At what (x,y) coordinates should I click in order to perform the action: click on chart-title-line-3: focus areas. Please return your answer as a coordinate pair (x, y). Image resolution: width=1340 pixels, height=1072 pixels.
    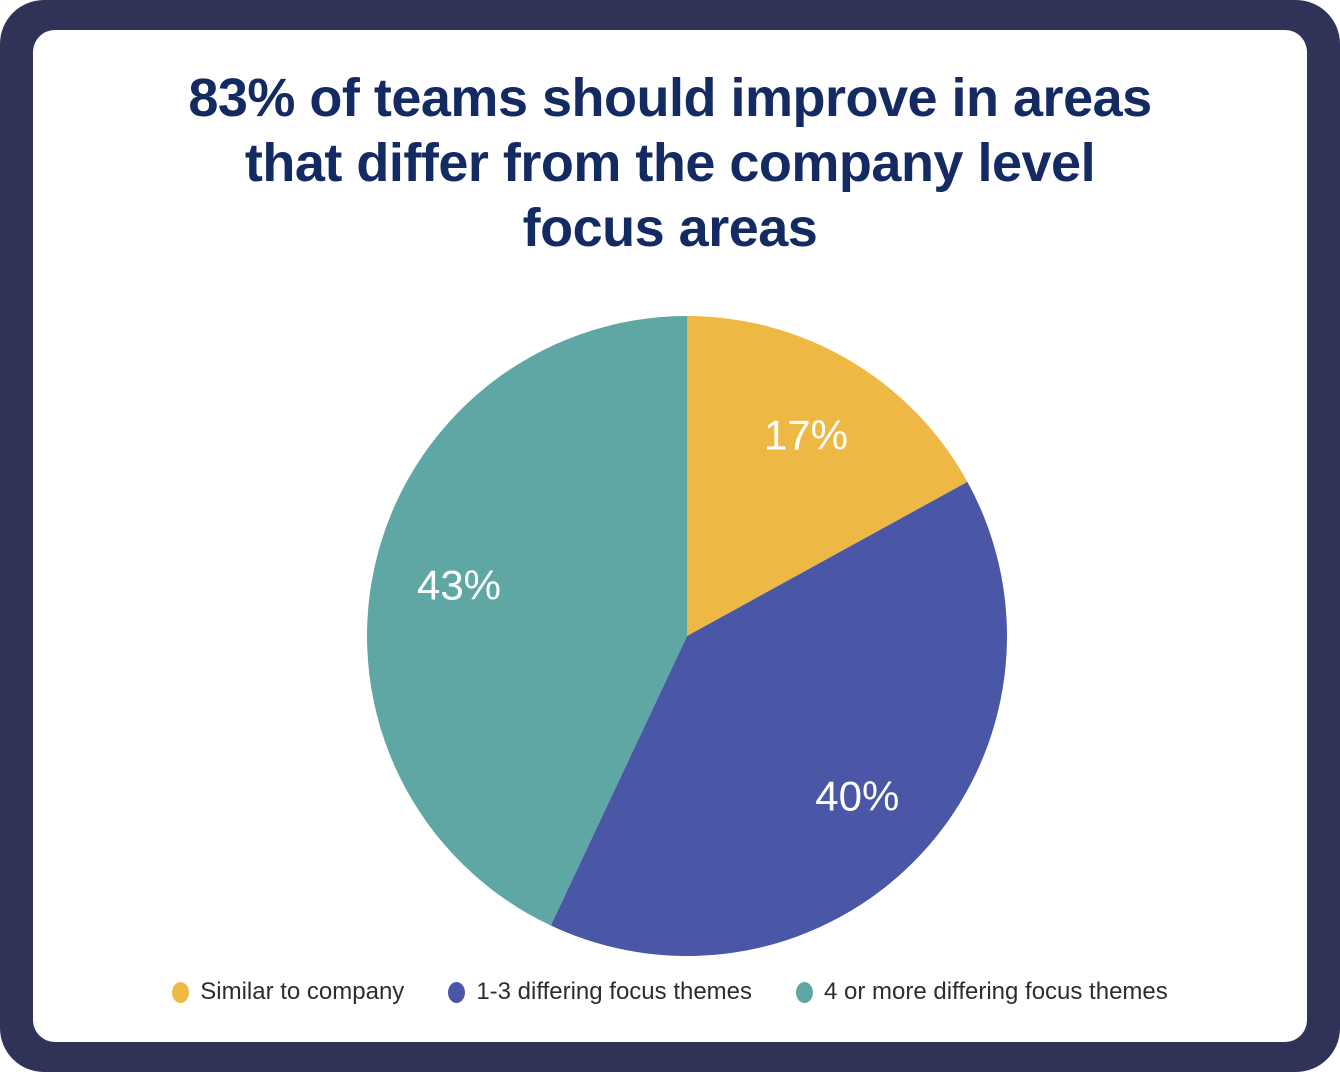
    Looking at the image, I should click on (670, 227).